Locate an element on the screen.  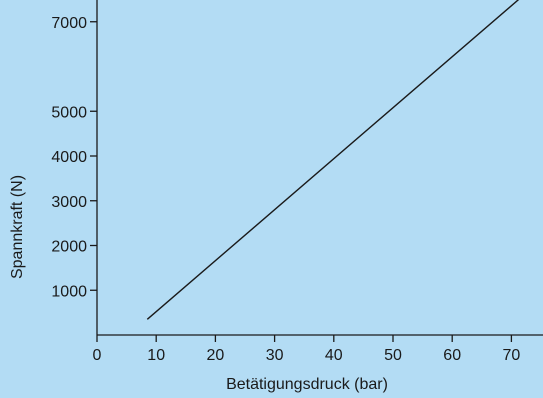
y-tick-label: 2000 is located at coordinates (69, 247).